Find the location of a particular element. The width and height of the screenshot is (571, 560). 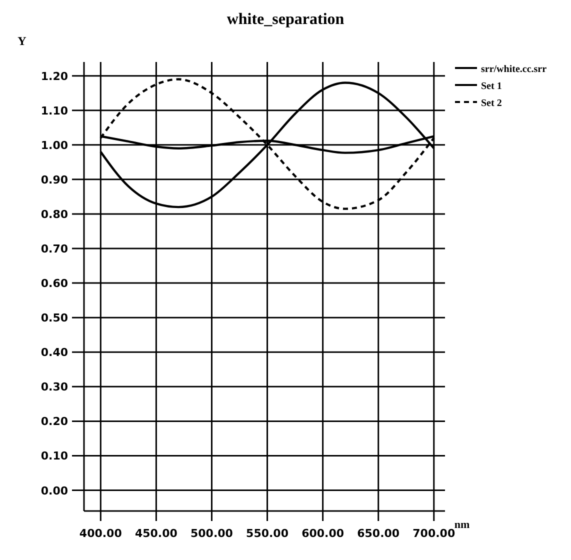

x-tick-label: 500.00 is located at coordinates (212, 533).